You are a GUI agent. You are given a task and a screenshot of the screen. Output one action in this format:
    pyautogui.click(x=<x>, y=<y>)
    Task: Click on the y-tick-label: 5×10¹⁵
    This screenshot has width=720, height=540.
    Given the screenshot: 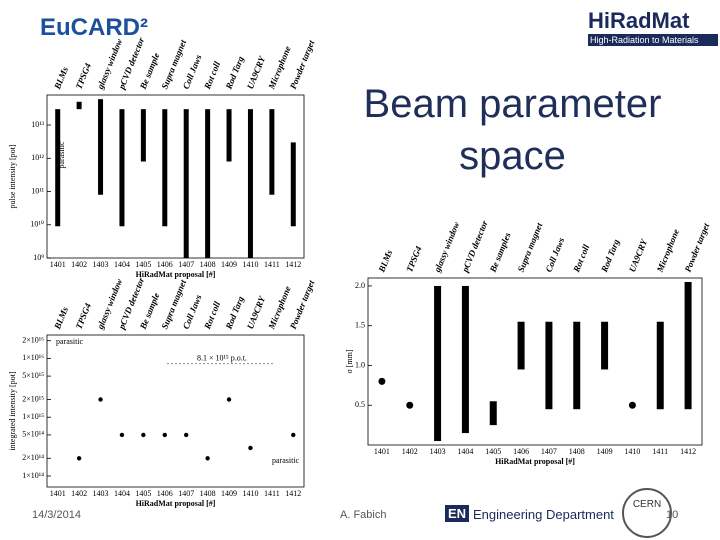 What is the action you would take?
    pyautogui.click(x=33, y=375)
    